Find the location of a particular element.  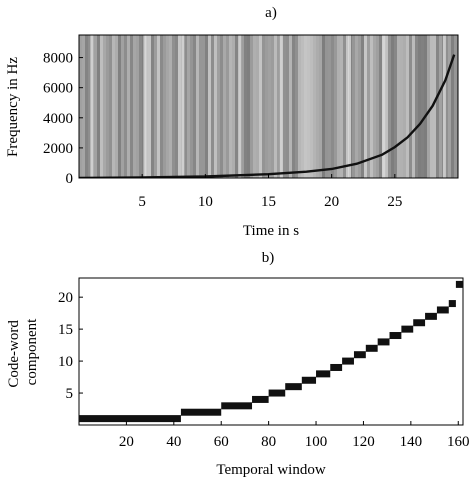

panel-b-xtick-label: 120 is located at coordinates (363, 442).